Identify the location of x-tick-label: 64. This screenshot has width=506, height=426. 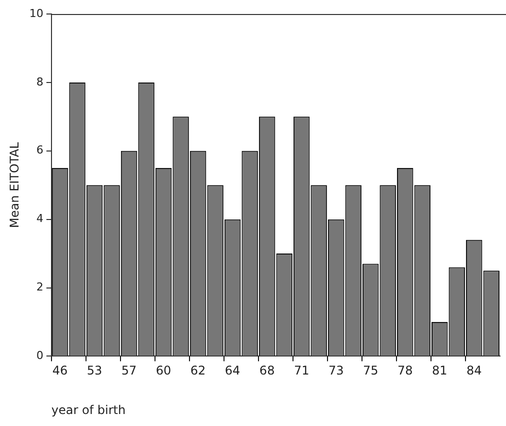
(232, 371).